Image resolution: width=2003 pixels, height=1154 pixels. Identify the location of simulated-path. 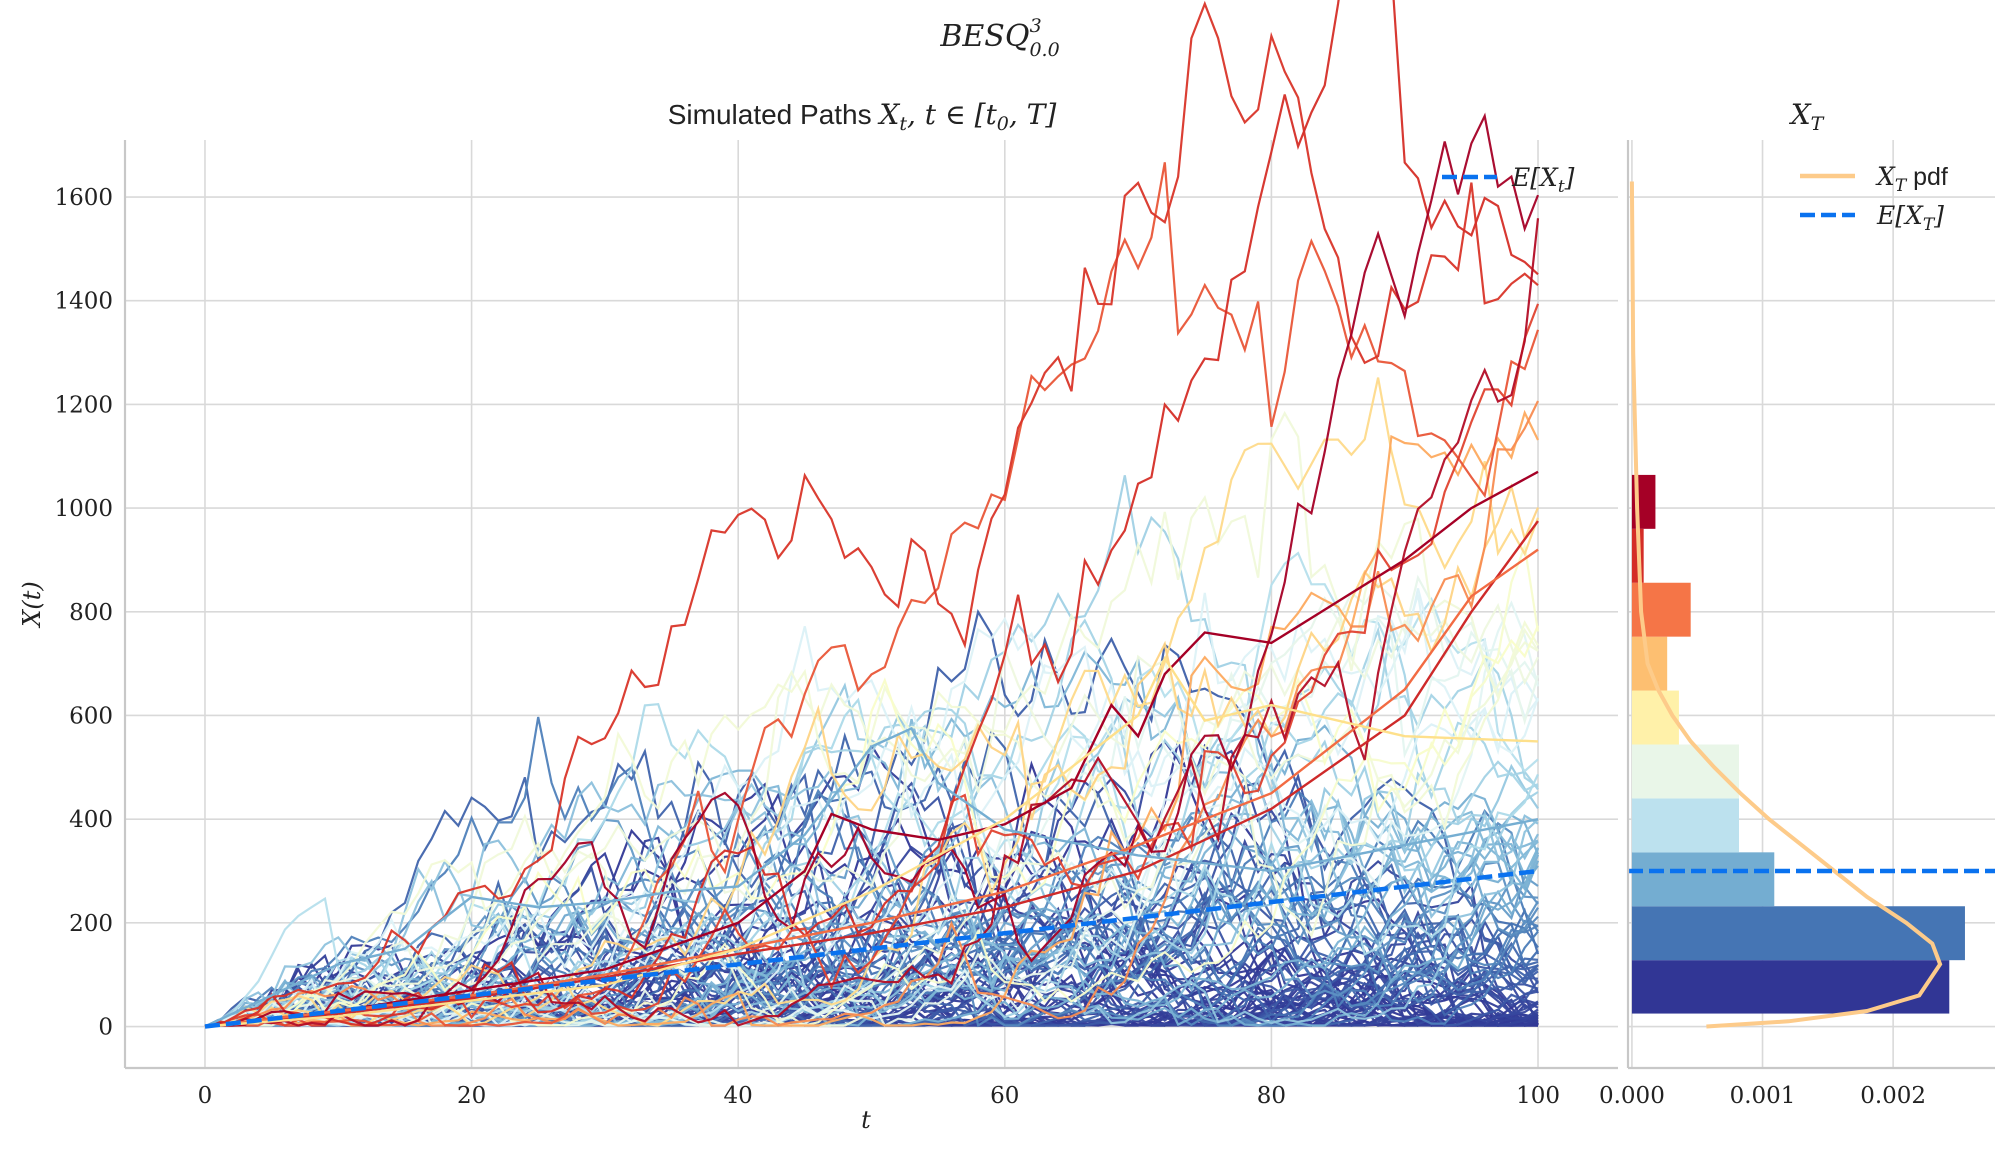
(871, 908).